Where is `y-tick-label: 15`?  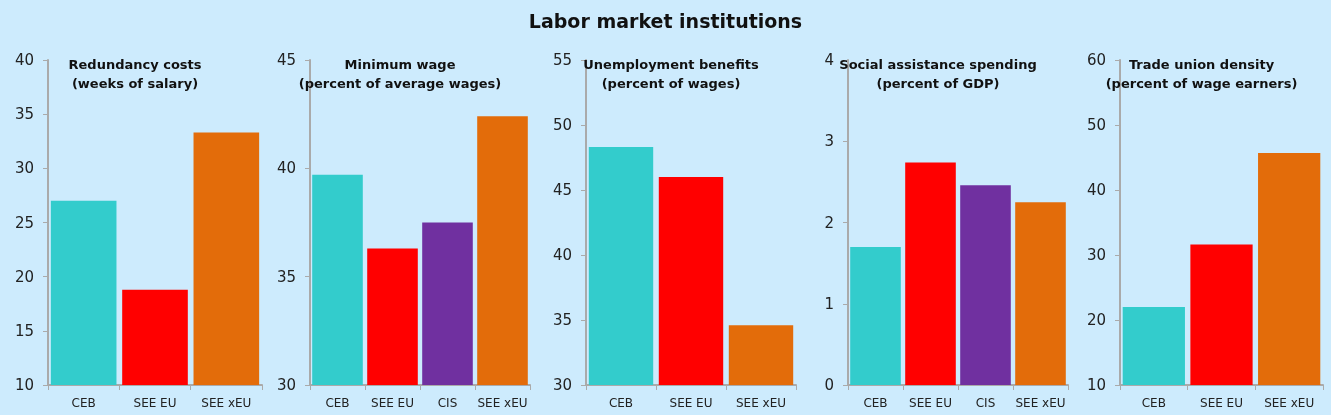
y-tick-label: 15 is located at coordinates (24, 330).